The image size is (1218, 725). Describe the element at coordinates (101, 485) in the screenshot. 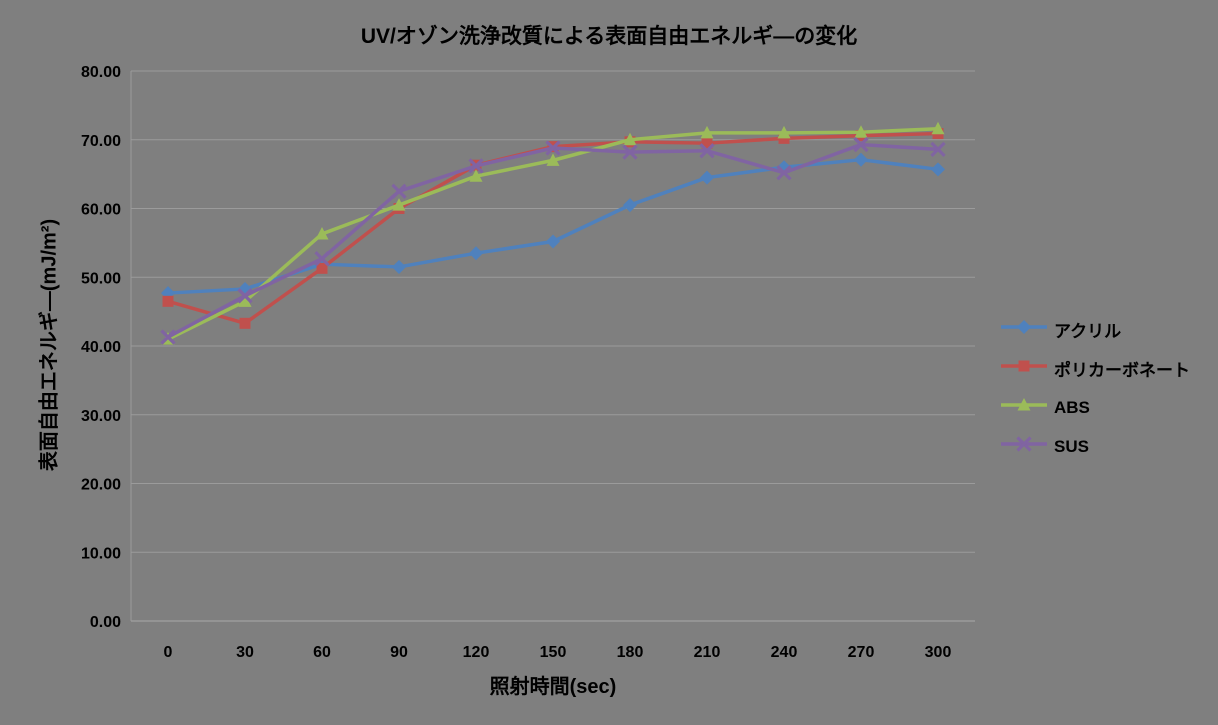

I see `y-tick-label: 20.00` at that location.